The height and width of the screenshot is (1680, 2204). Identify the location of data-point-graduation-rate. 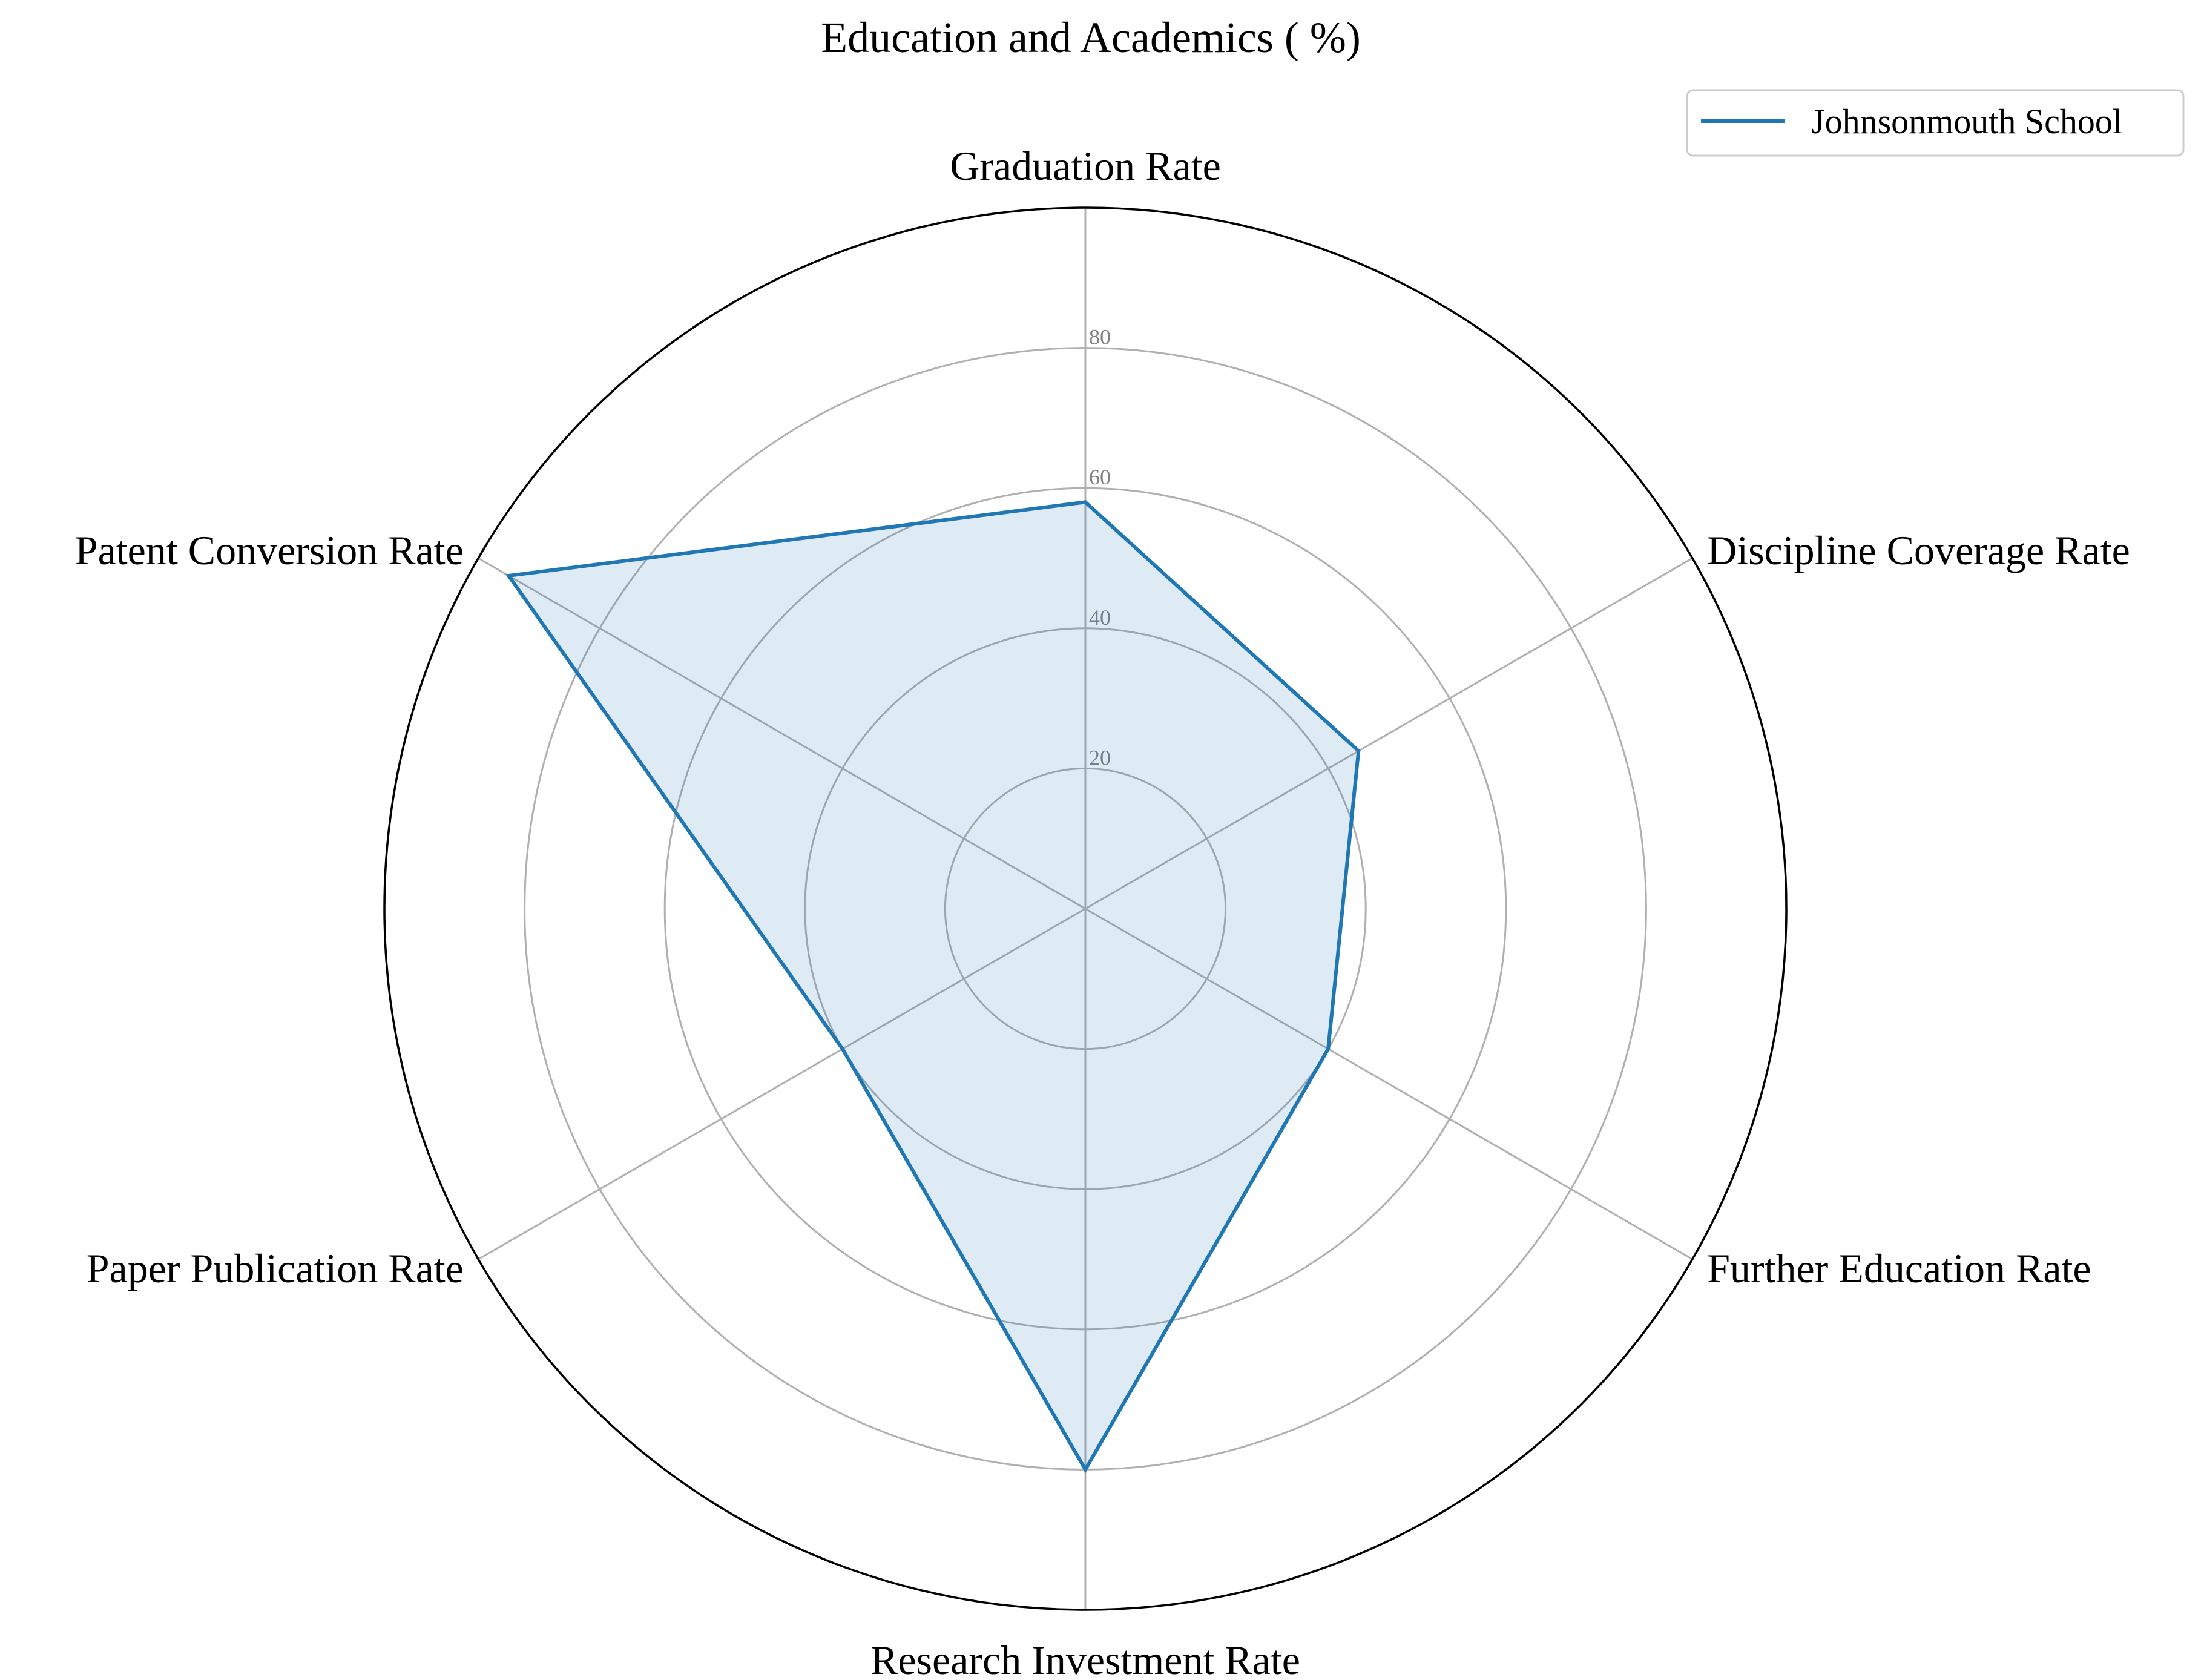
(1085, 502).